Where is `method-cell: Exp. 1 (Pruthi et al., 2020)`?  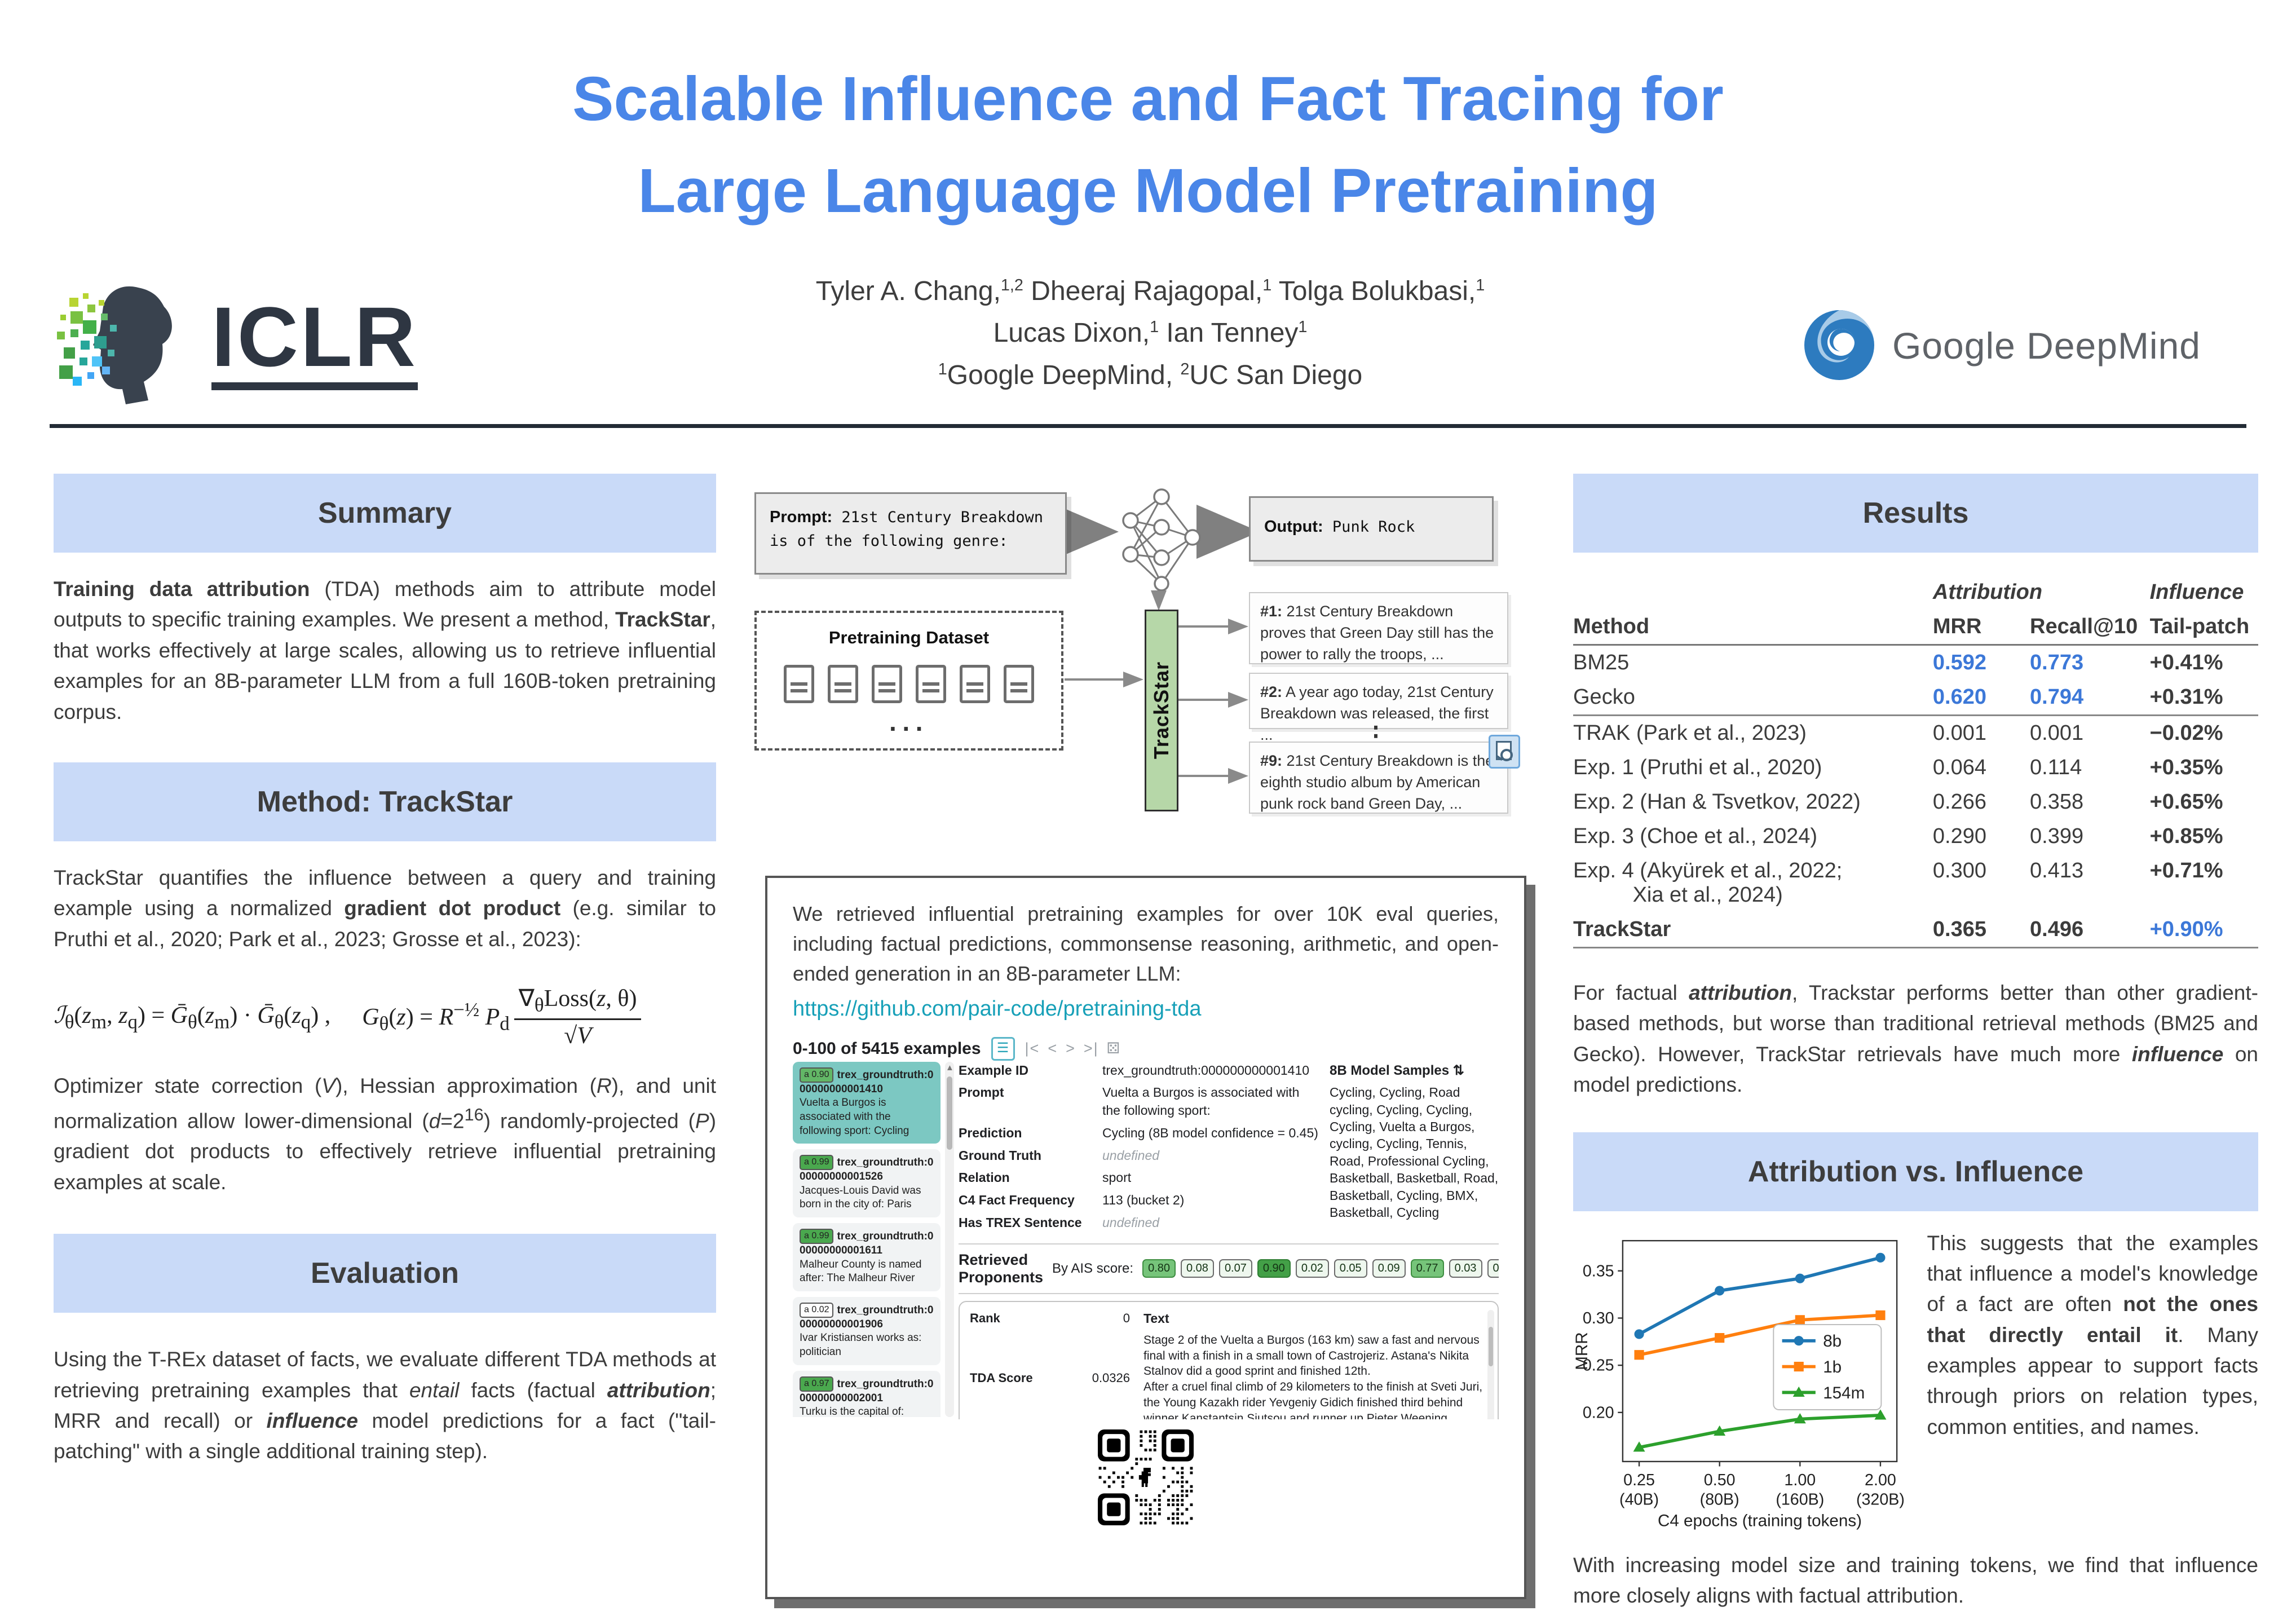 method-cell: Exp. 1 (Pruthi et al., 2020) is located at coordinates (1697, 767).